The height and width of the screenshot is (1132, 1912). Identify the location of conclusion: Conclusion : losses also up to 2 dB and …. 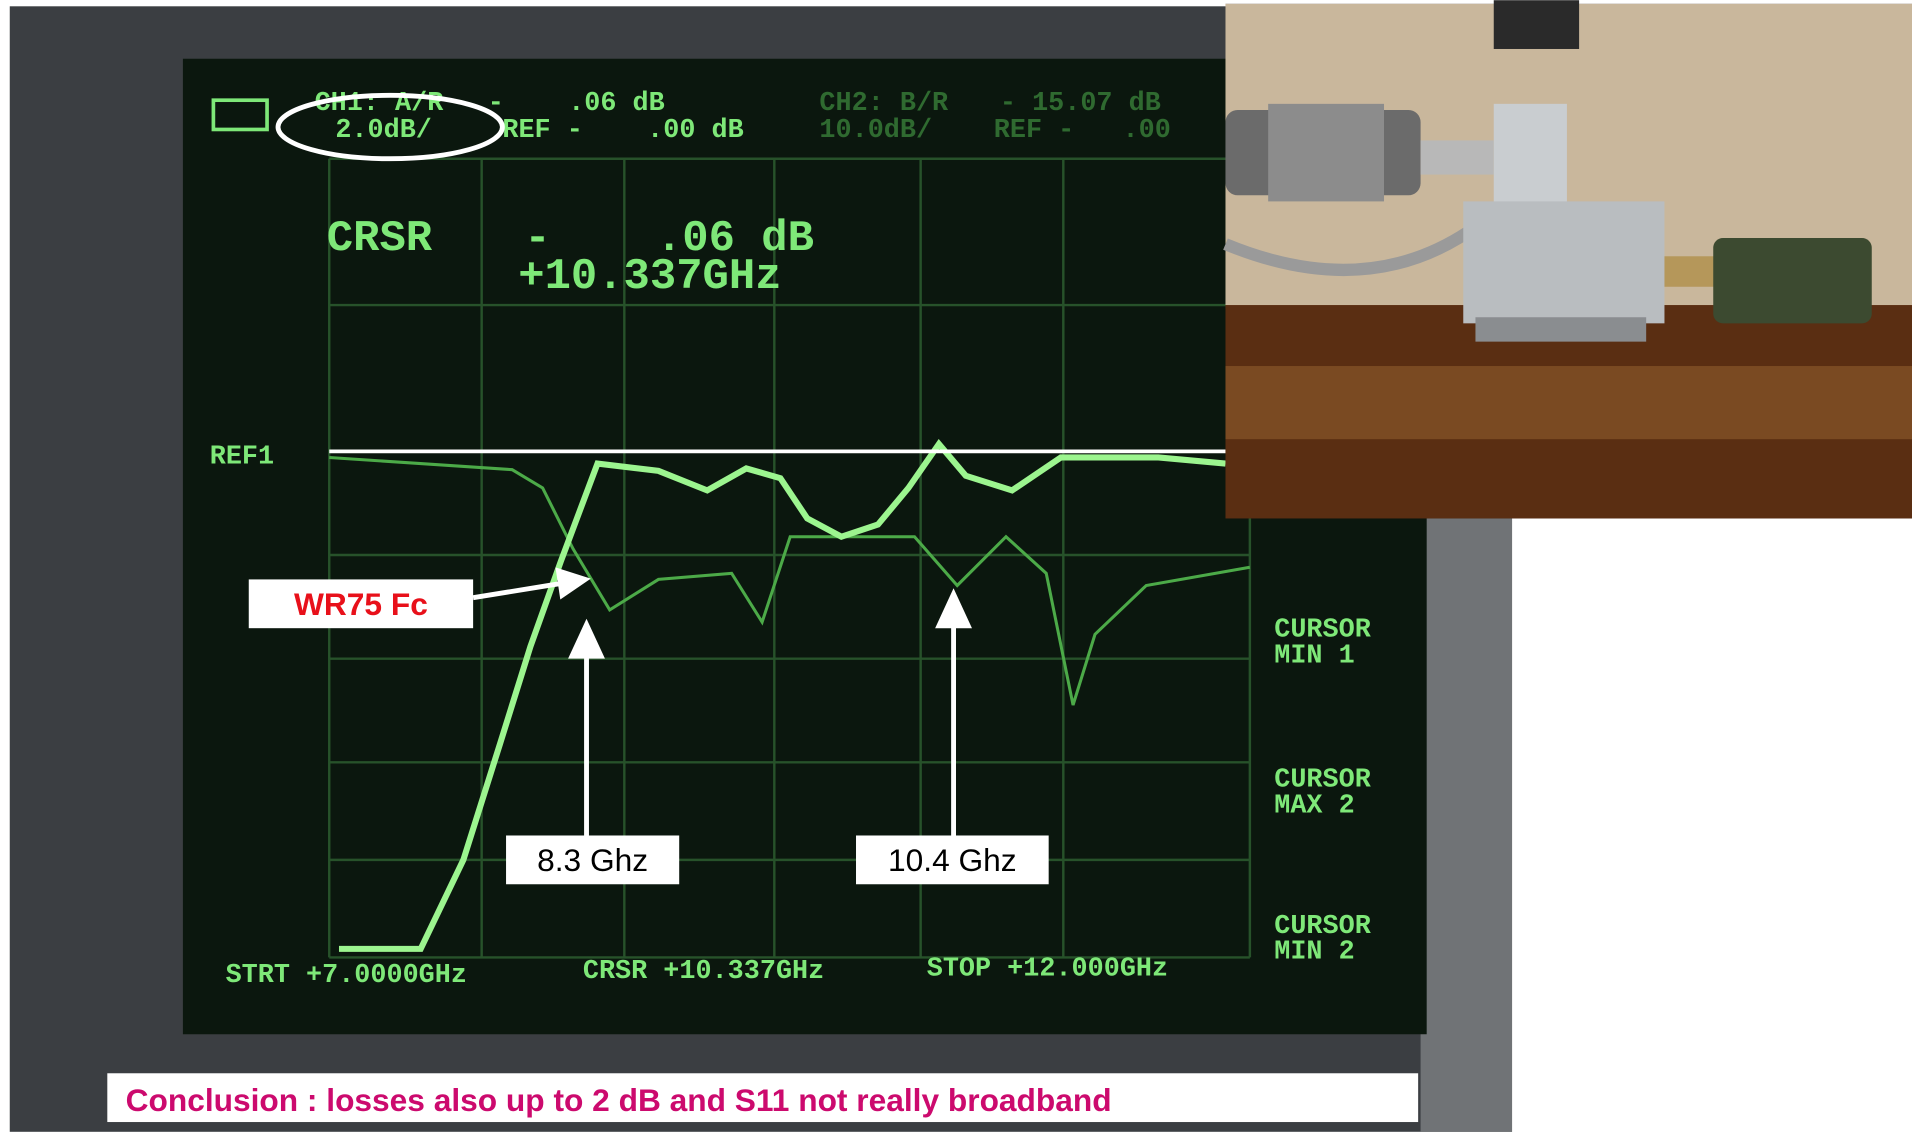
(619, 1100).